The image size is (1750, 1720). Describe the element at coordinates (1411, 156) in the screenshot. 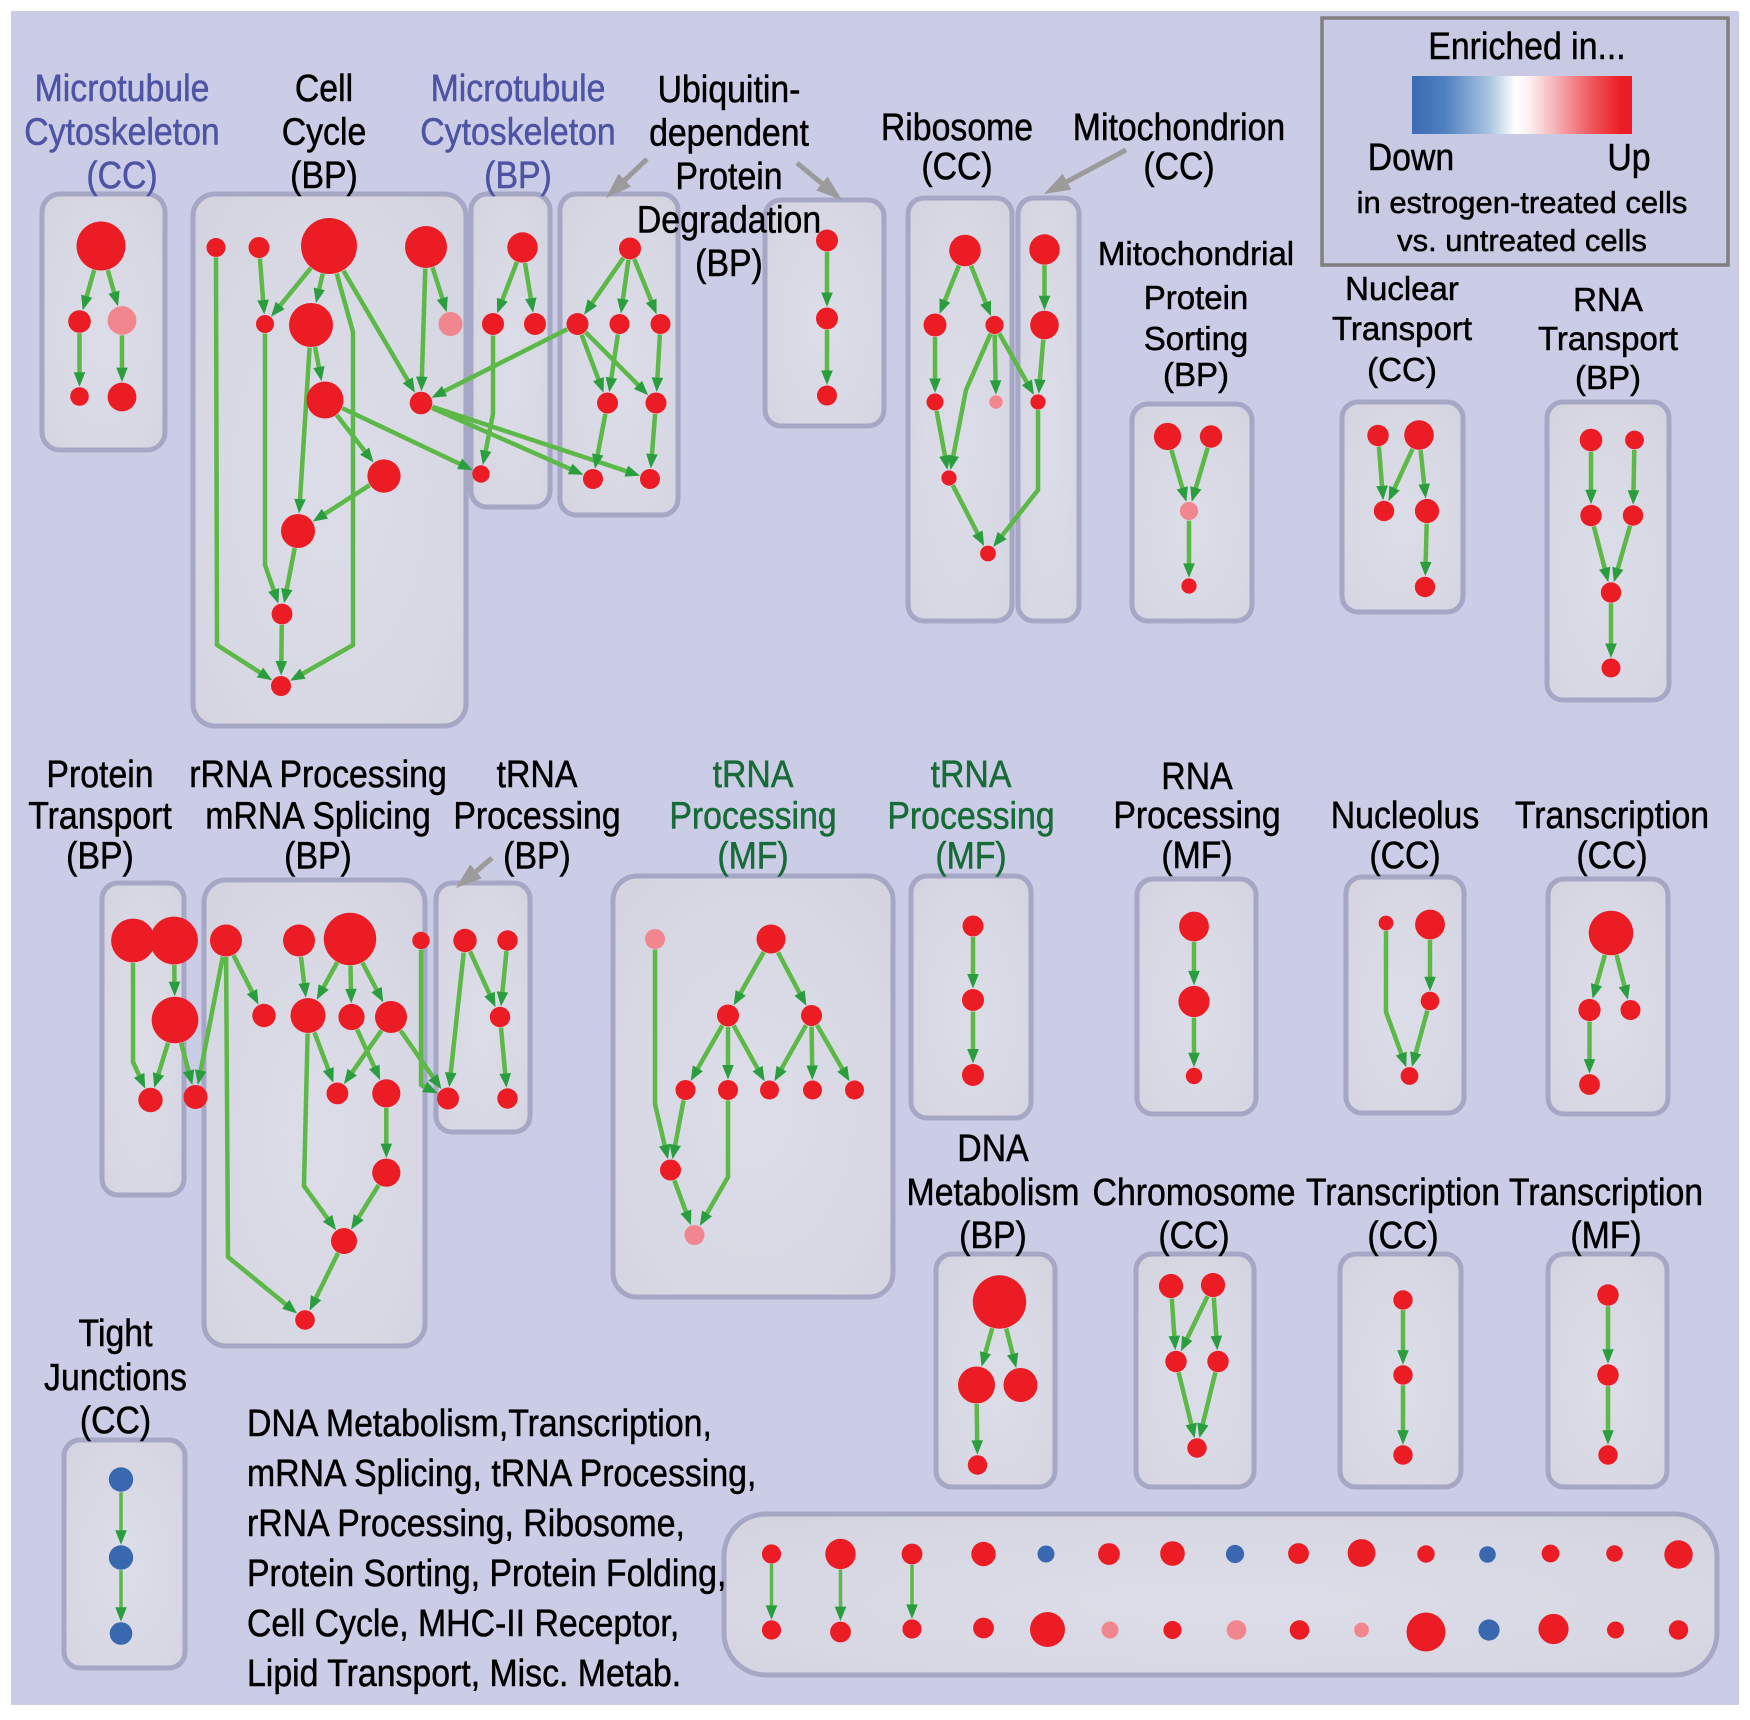

I see `svg-text: Down` at that location.